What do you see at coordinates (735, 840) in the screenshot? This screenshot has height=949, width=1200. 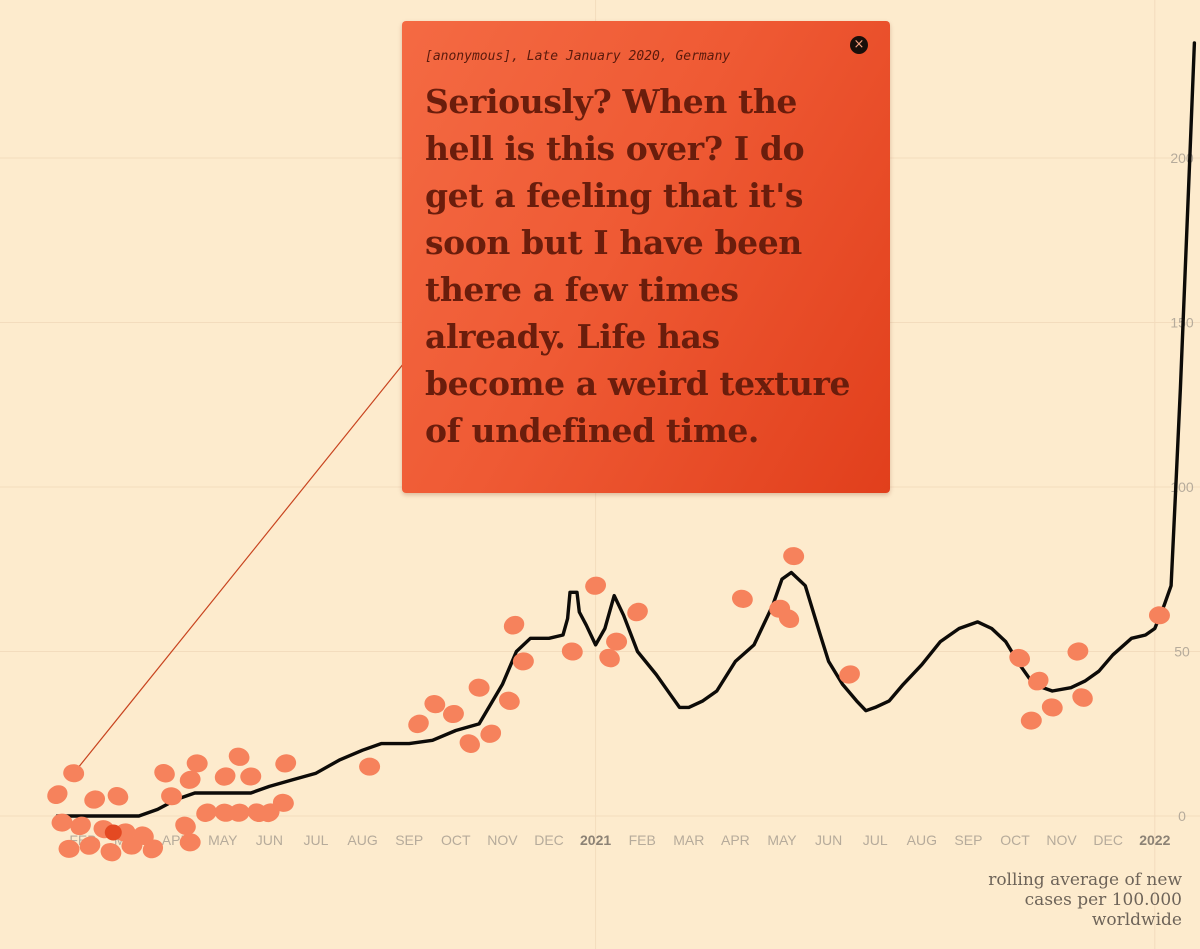 I see `x-tick-label: APR` at bounding box center [735, 840].